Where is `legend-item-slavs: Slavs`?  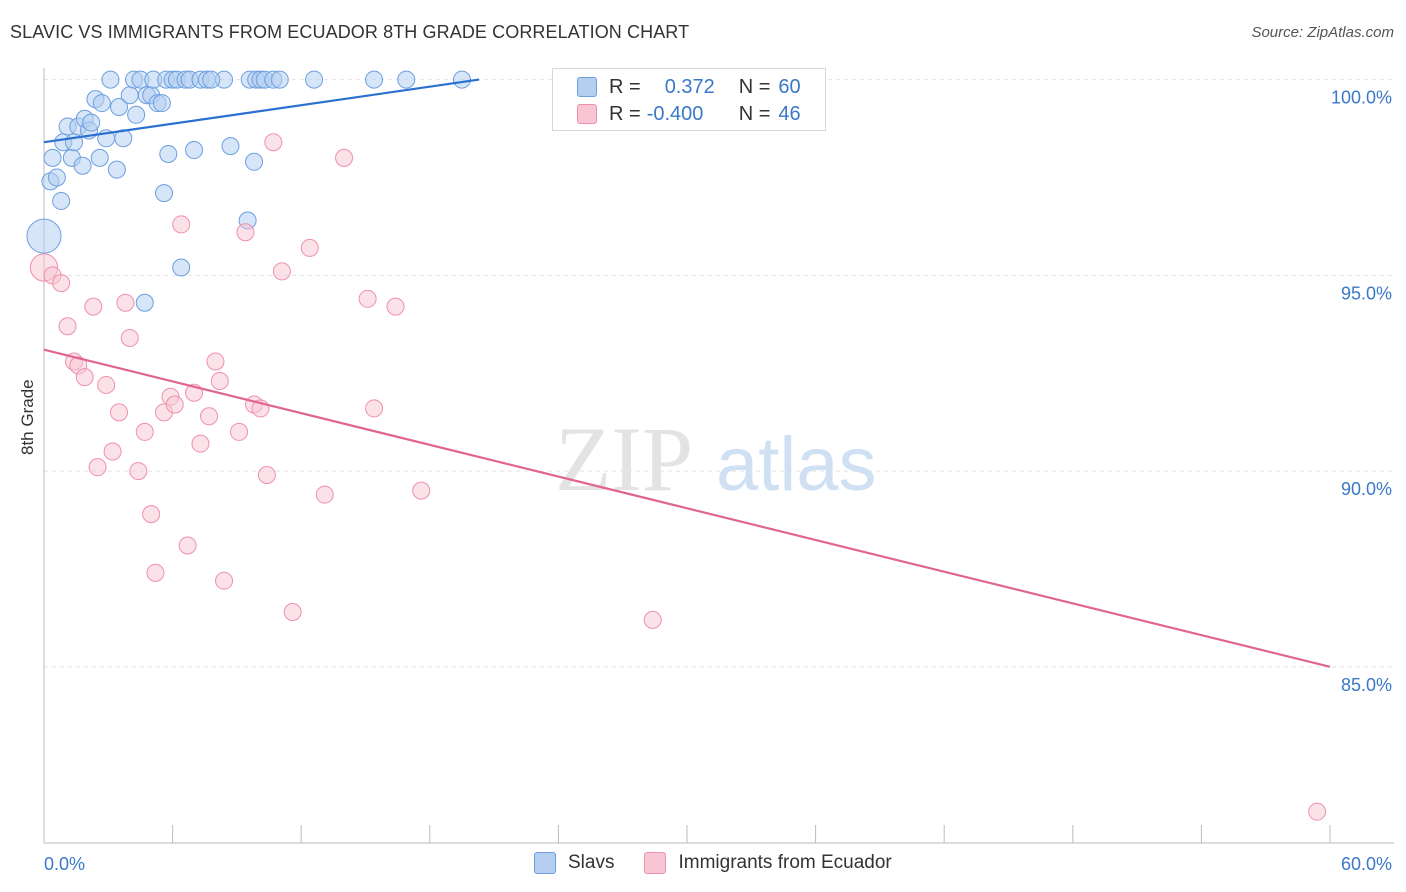
legend-item-slavs: Slavs is located at coordinates (574, 863).